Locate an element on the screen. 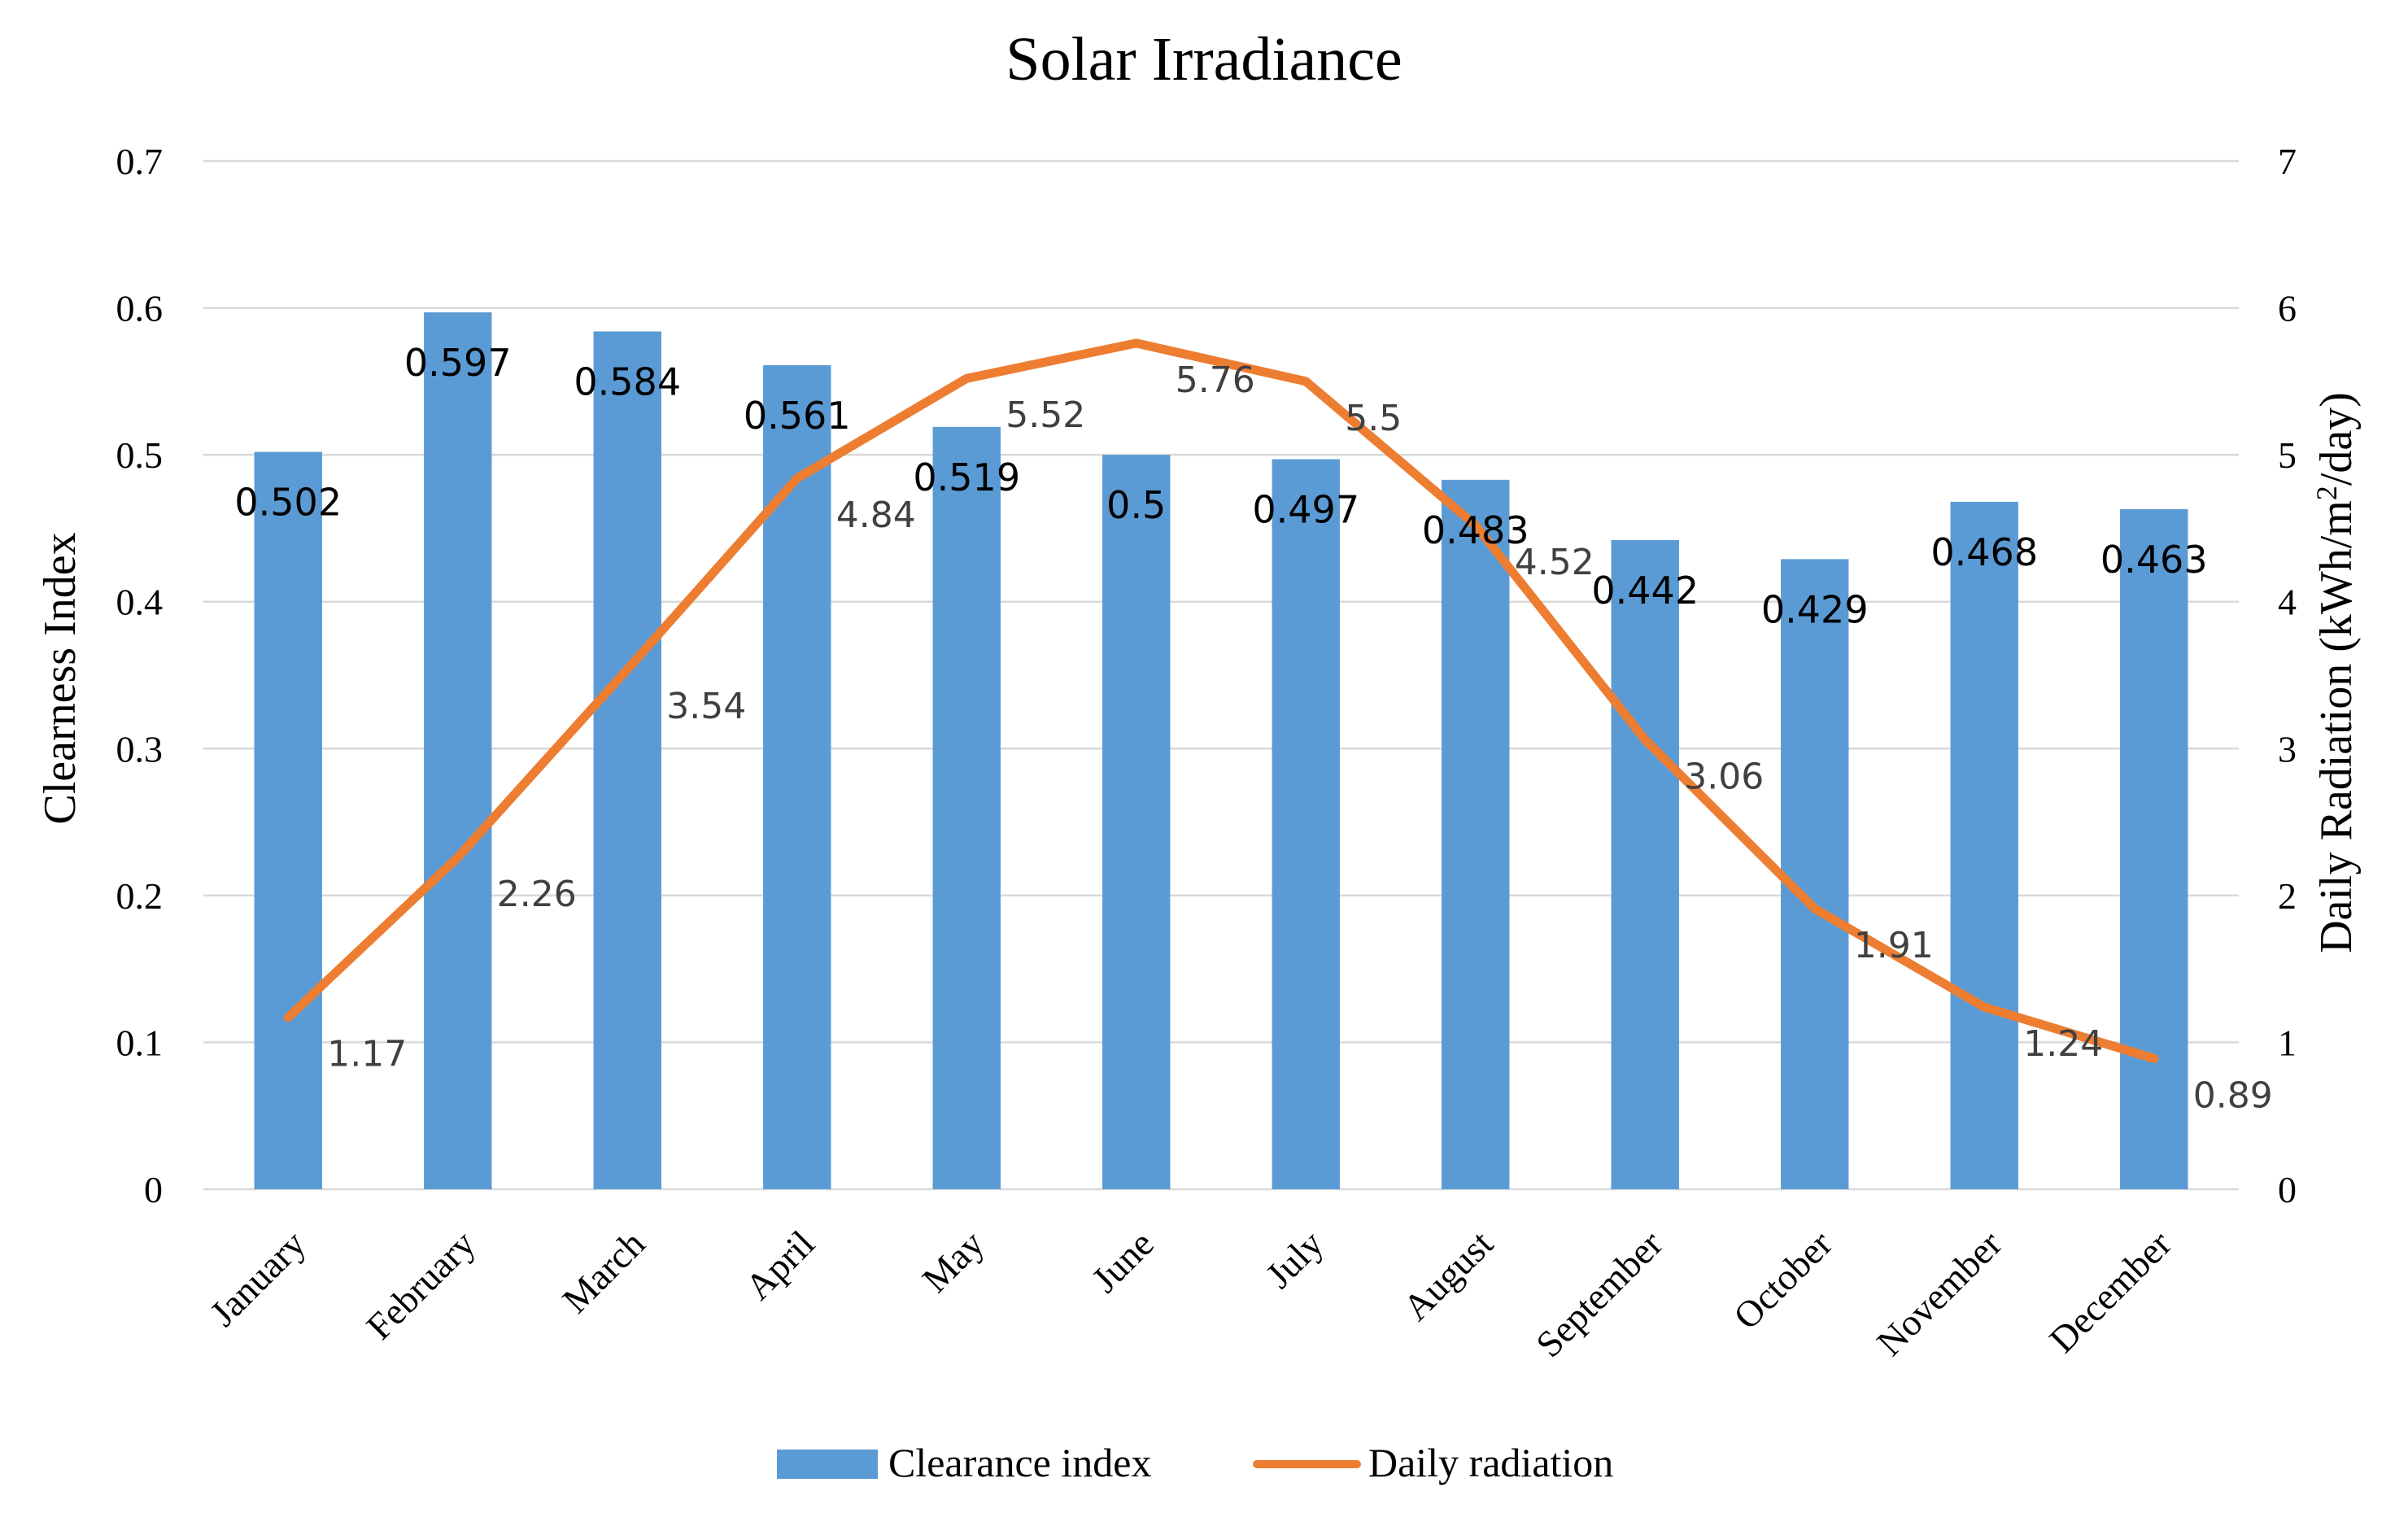 This screenshot has height=1526, width=2408. bar-november is located at coordinates (1984, 845).